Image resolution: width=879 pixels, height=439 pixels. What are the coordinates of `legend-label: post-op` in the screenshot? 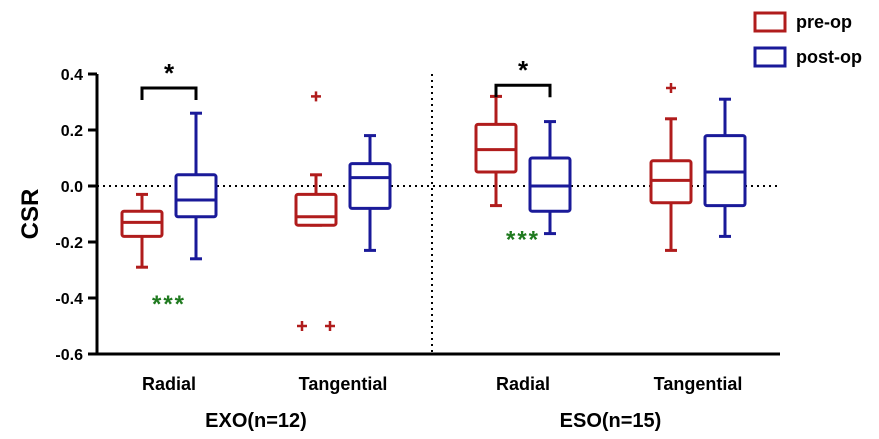 It's located at (829, 57).